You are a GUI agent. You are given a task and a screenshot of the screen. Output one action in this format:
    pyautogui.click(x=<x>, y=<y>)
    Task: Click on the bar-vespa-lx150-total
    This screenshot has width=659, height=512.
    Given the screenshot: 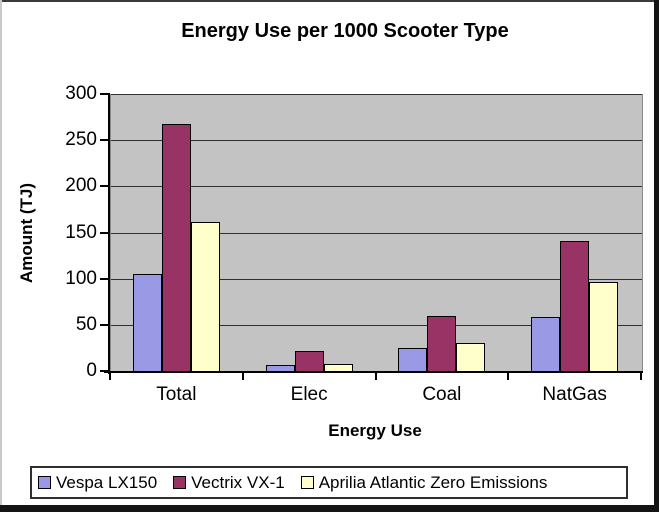 What is the action you would take?
    pyautogui.click(x=147, y=323)
    